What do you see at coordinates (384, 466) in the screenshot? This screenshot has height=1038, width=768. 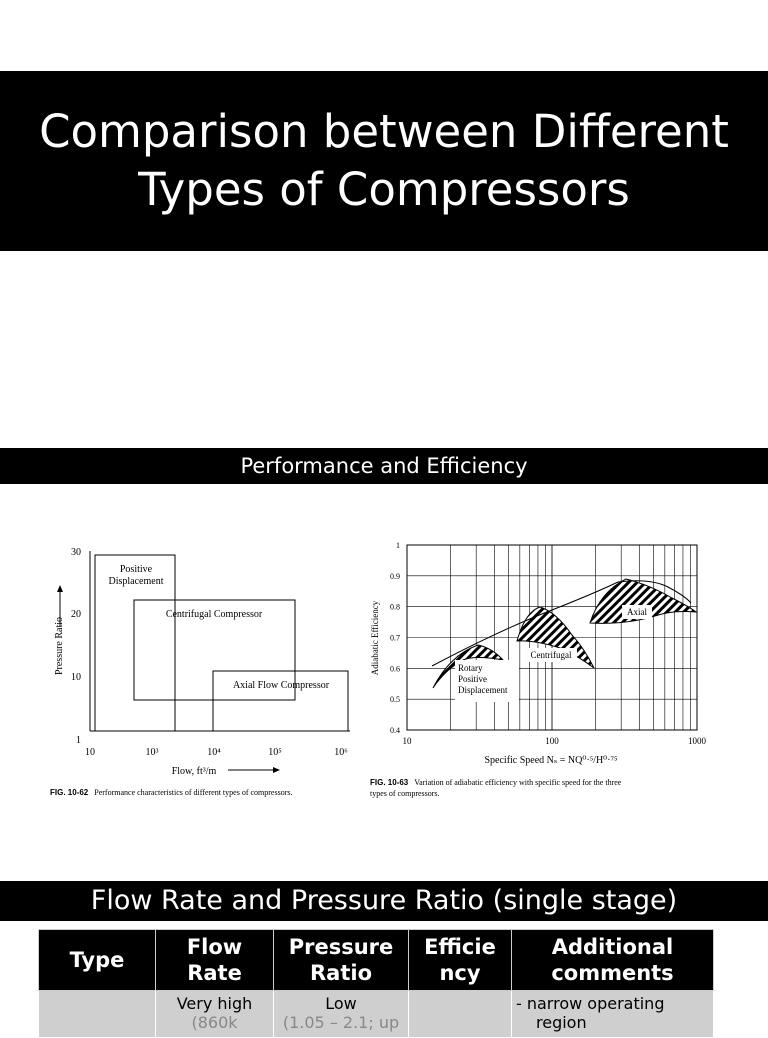 I see `section-heading-performance: Performance and Efficiency` at bounding box center [384, 466].